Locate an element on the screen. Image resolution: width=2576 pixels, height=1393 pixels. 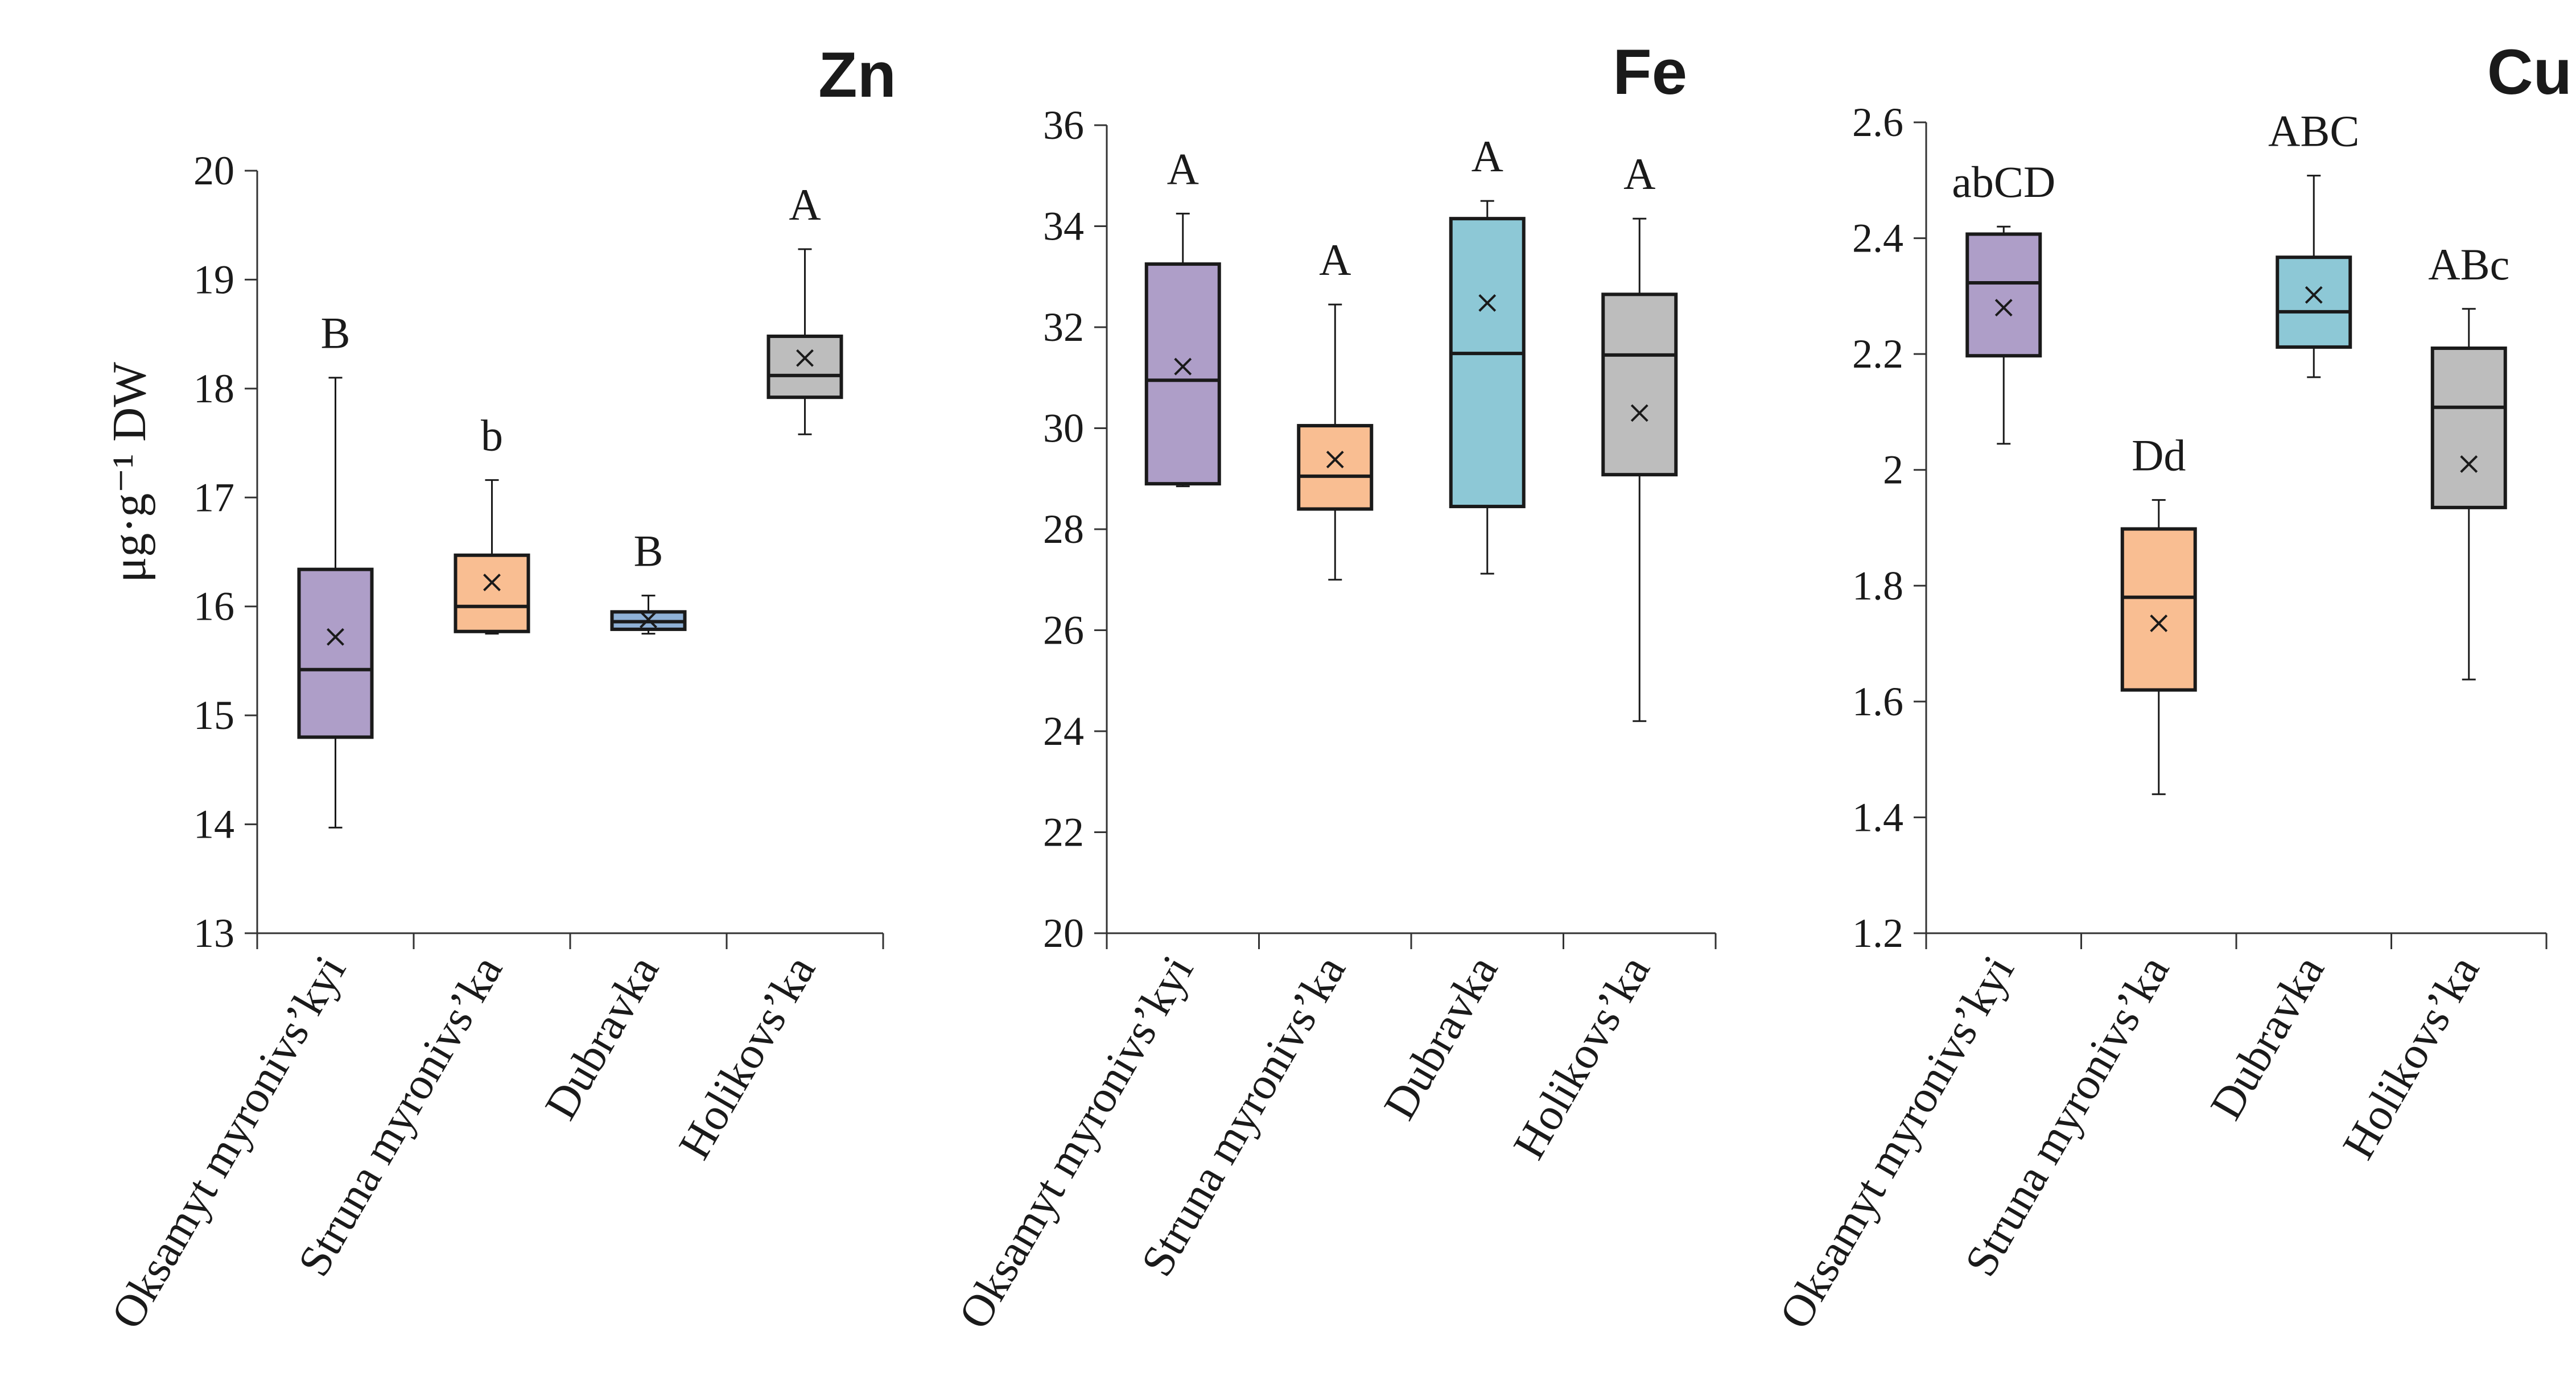
y-tick-label: 14 is located at coordinates (213, 824).